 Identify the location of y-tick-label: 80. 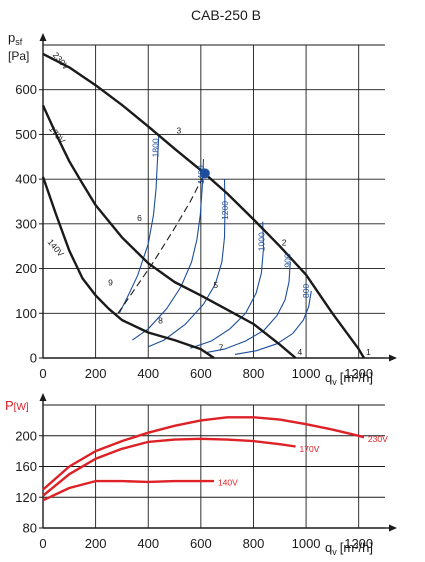
(30, 528).